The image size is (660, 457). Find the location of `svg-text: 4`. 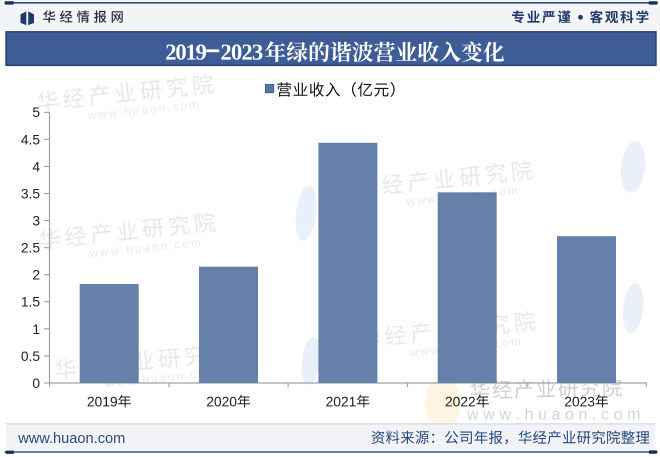

svg-text: 4 is located at coordinates (36, 166).